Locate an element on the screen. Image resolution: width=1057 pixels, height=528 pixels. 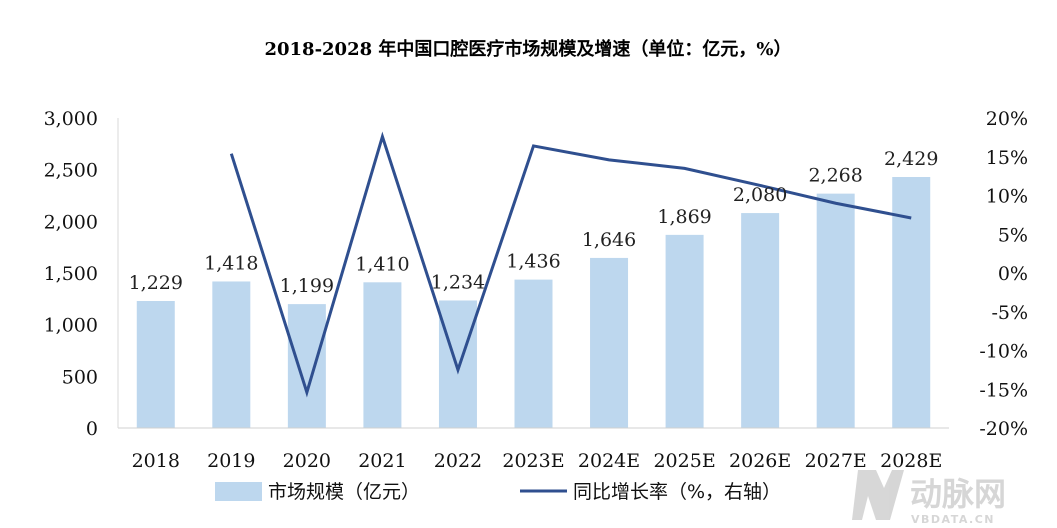
right-y-tick--5: -5% is located at coordinates (1009, 313).